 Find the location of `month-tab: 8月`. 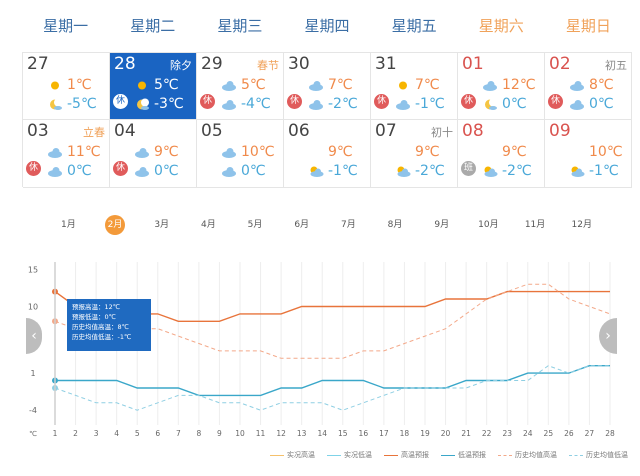

month-tab: 8月 is located at coordinates (395, 225).